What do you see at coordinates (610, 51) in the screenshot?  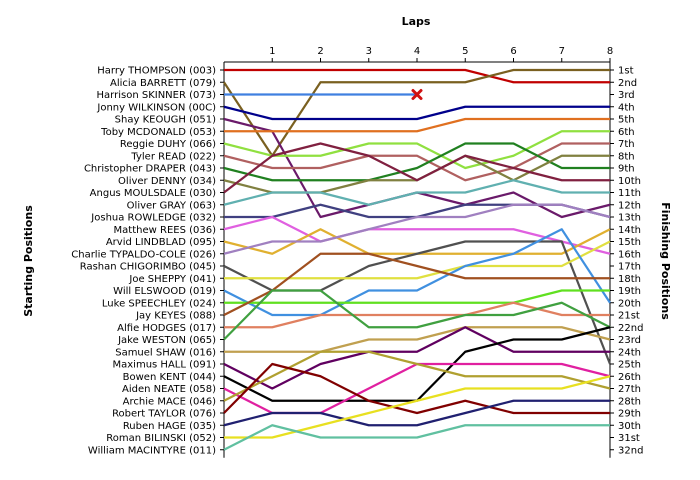 I see `lap-tick-label: 8` at bounding box center [610, 51].